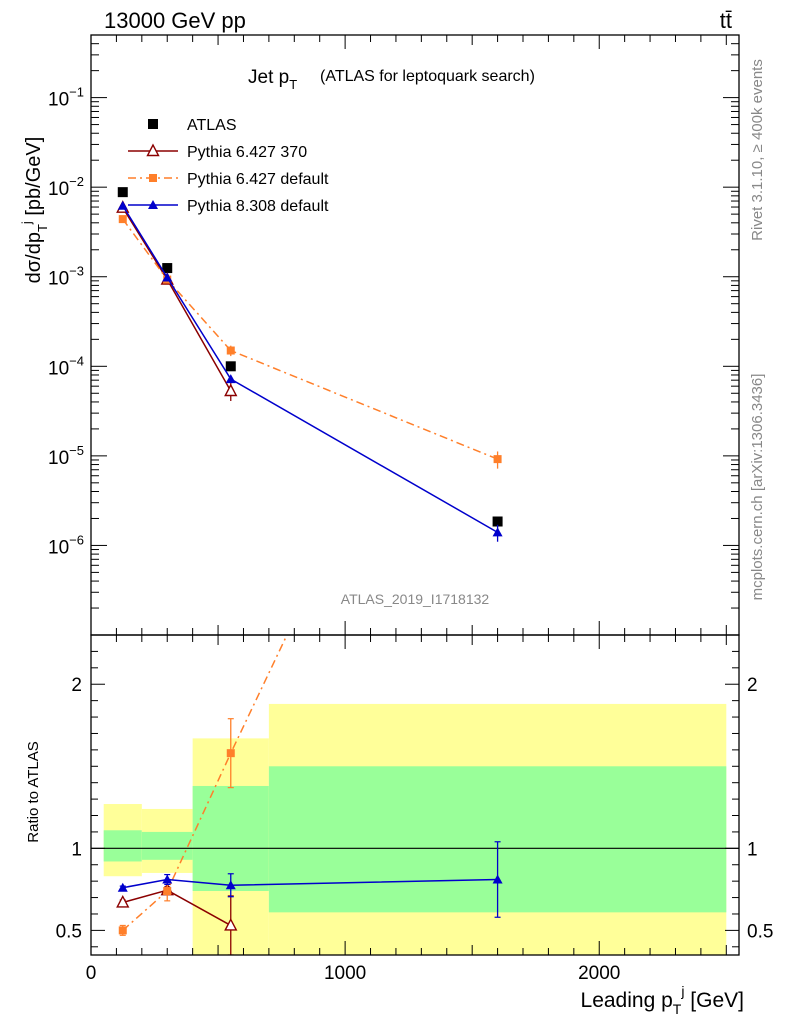 Image resolution: width=786 pixels, height=1024 pixels. What do you see at coordinates (66, 98) in the screenshot?
I see `main-y-tick-label: 10⁻¹` at bounding box center [66, 98].